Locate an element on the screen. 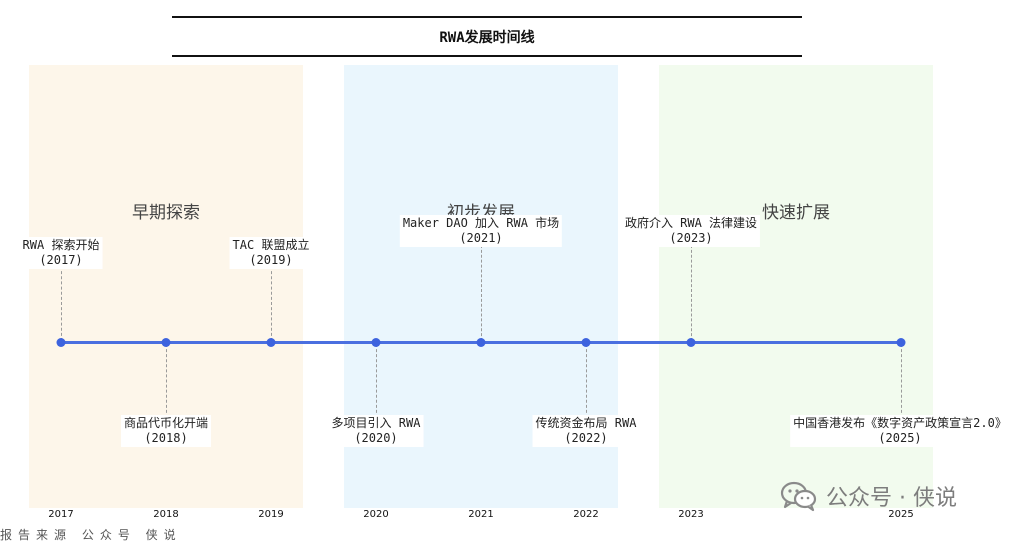 This screenshot has height=543, width=1032. title-frame: RWA发展时间线 is located at coordinates (487, 36).